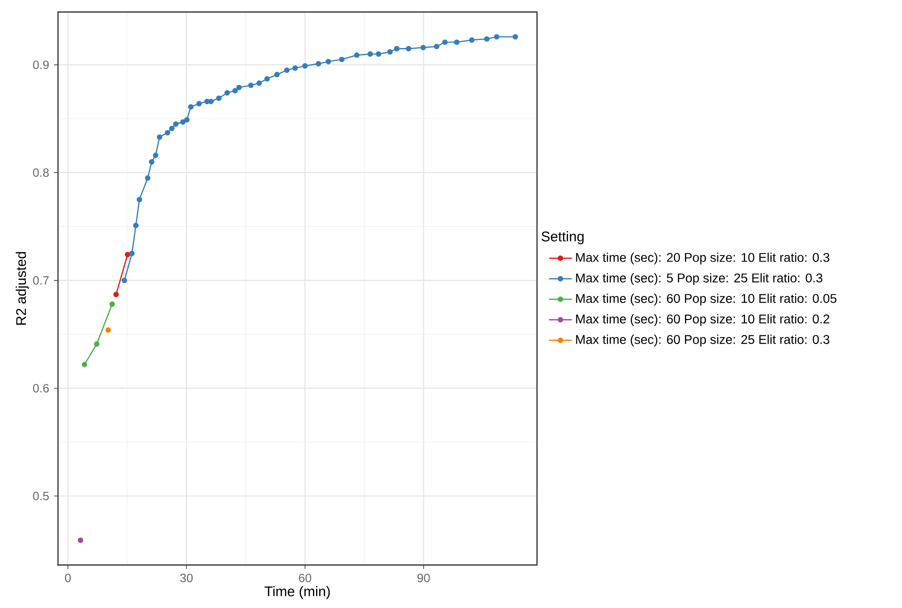 The width and height of the screenshot is (902, 608). I want to click on y-axis-title: R2 adjusted, so click(22, 288).